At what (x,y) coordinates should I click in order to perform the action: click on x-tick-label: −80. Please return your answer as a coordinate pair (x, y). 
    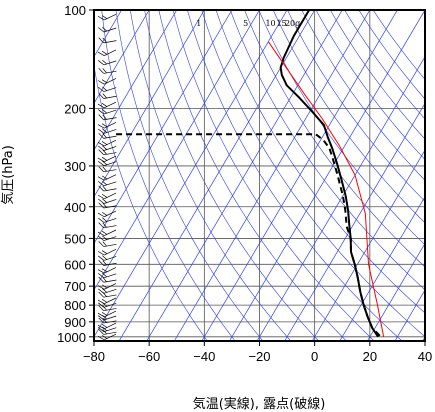
    Looking at the image, I should click on (94, 356).